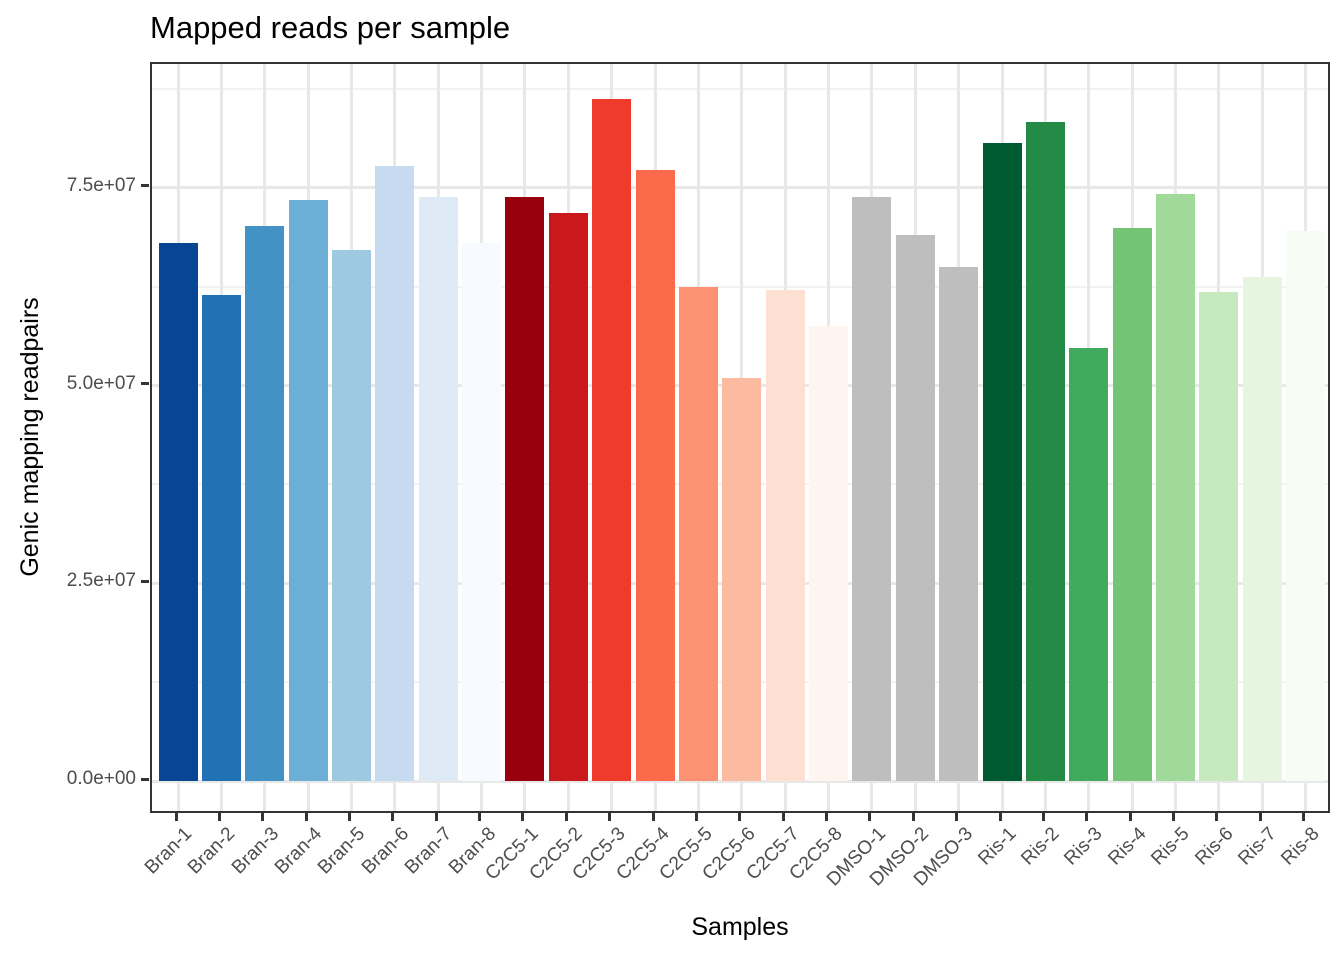  Describe the element at coordinates (168, 851) in the screenshot. I see `x-tick-label-Bran-1: Bran-1` at that location.